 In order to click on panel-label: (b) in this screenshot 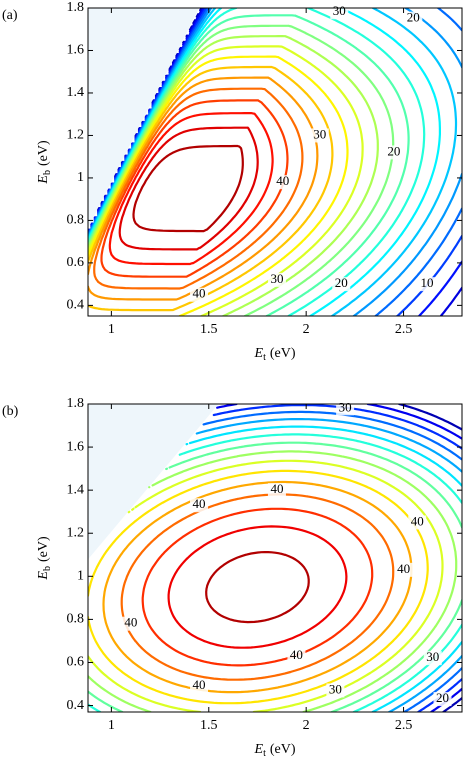, I will do `click(10, 411)`.